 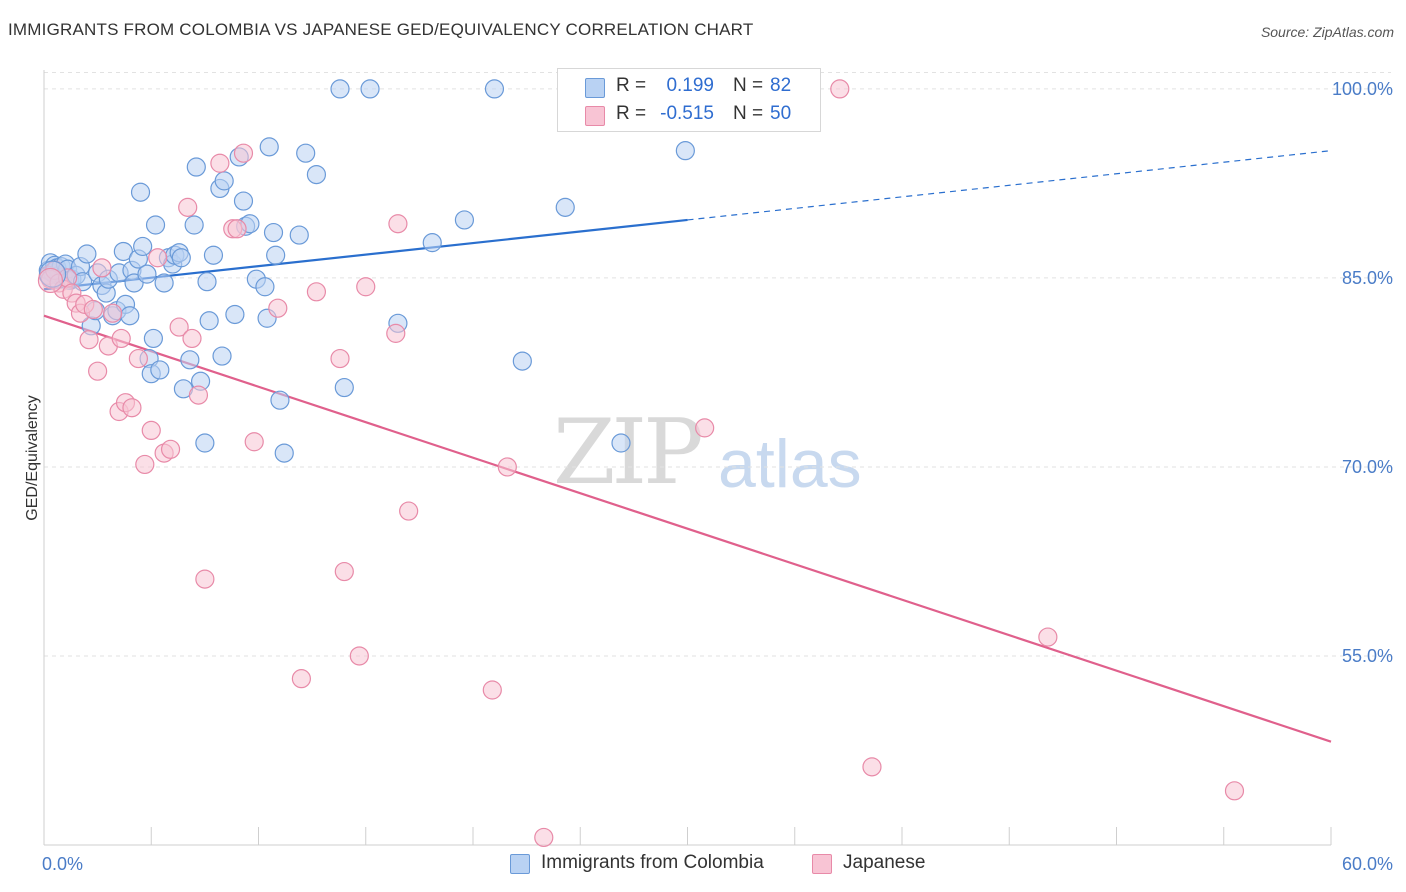 I want to click on watermark-zip: ZIP, so click(x=628, y=452).